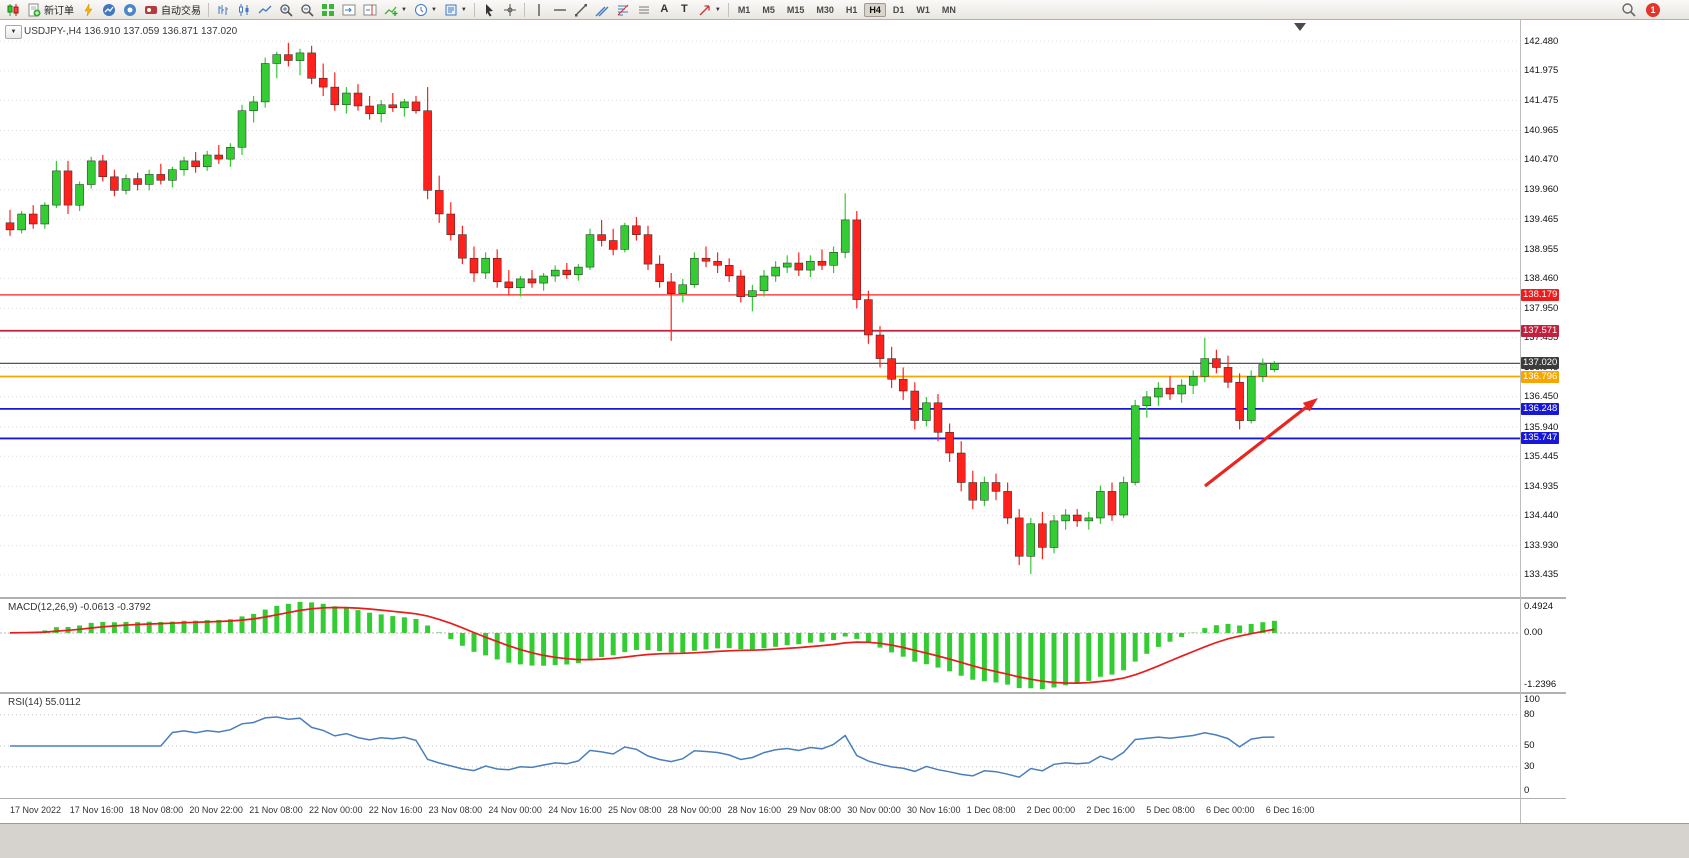  What do you see at coordinates (1539, 606) in the screenshot?
I see `macd-axis-label: 0.4924` at bounding box center [1539, 606].